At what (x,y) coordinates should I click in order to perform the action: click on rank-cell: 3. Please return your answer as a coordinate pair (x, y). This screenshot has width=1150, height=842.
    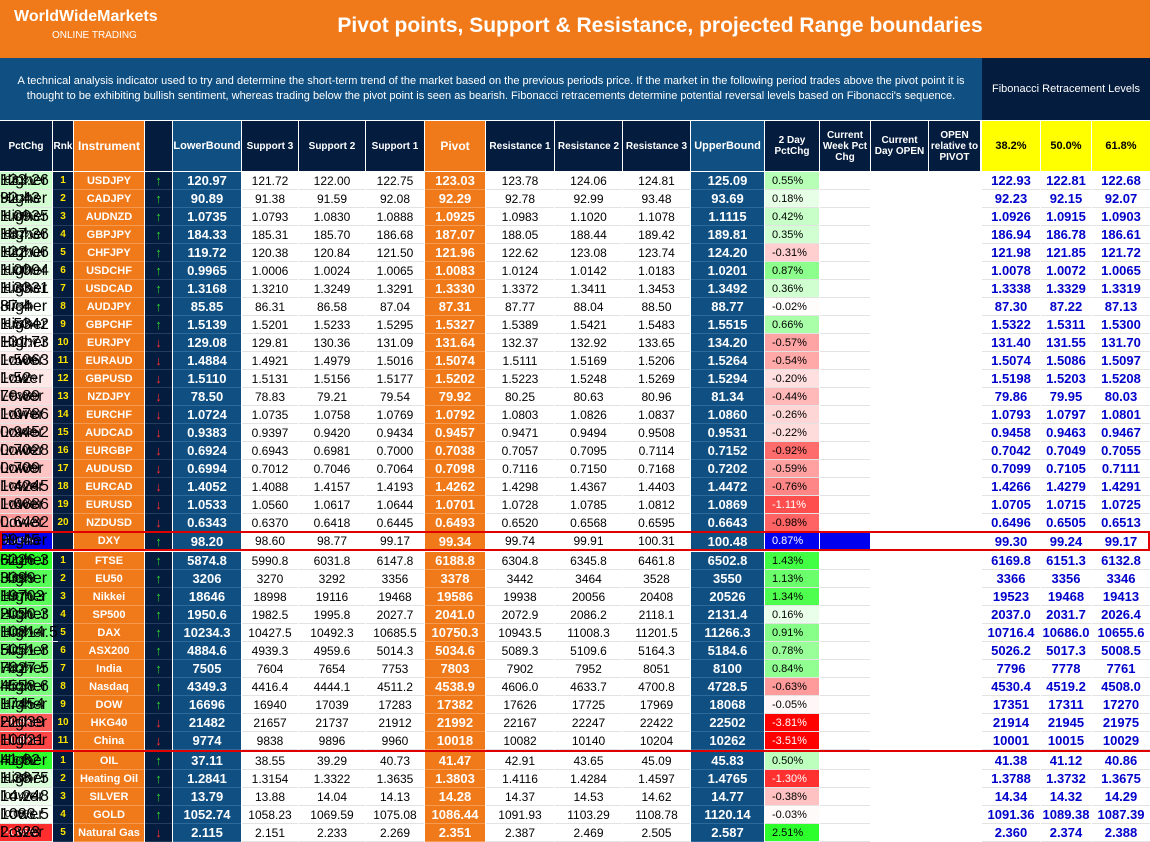
    Looking at the image, I should click on (63, 797).